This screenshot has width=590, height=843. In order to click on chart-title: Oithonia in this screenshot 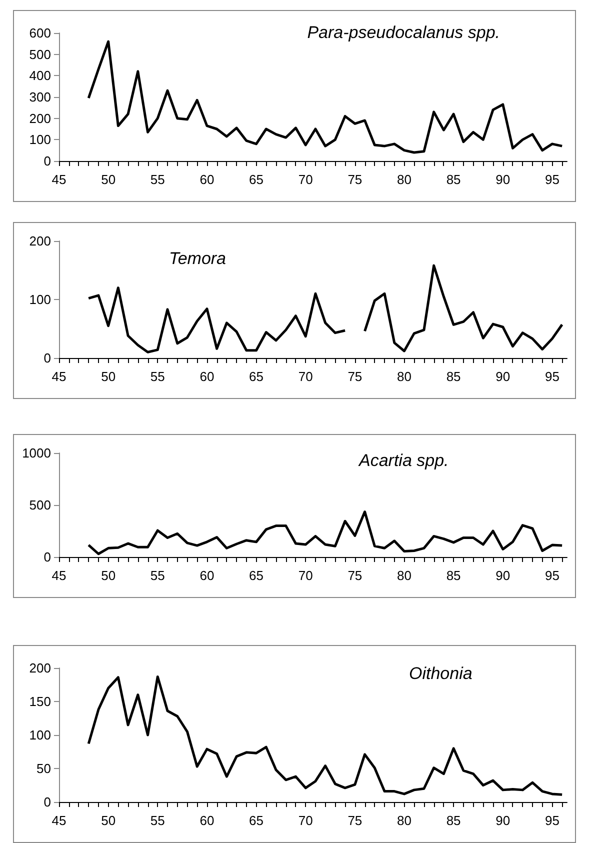, I will do `click(440, 673)`.